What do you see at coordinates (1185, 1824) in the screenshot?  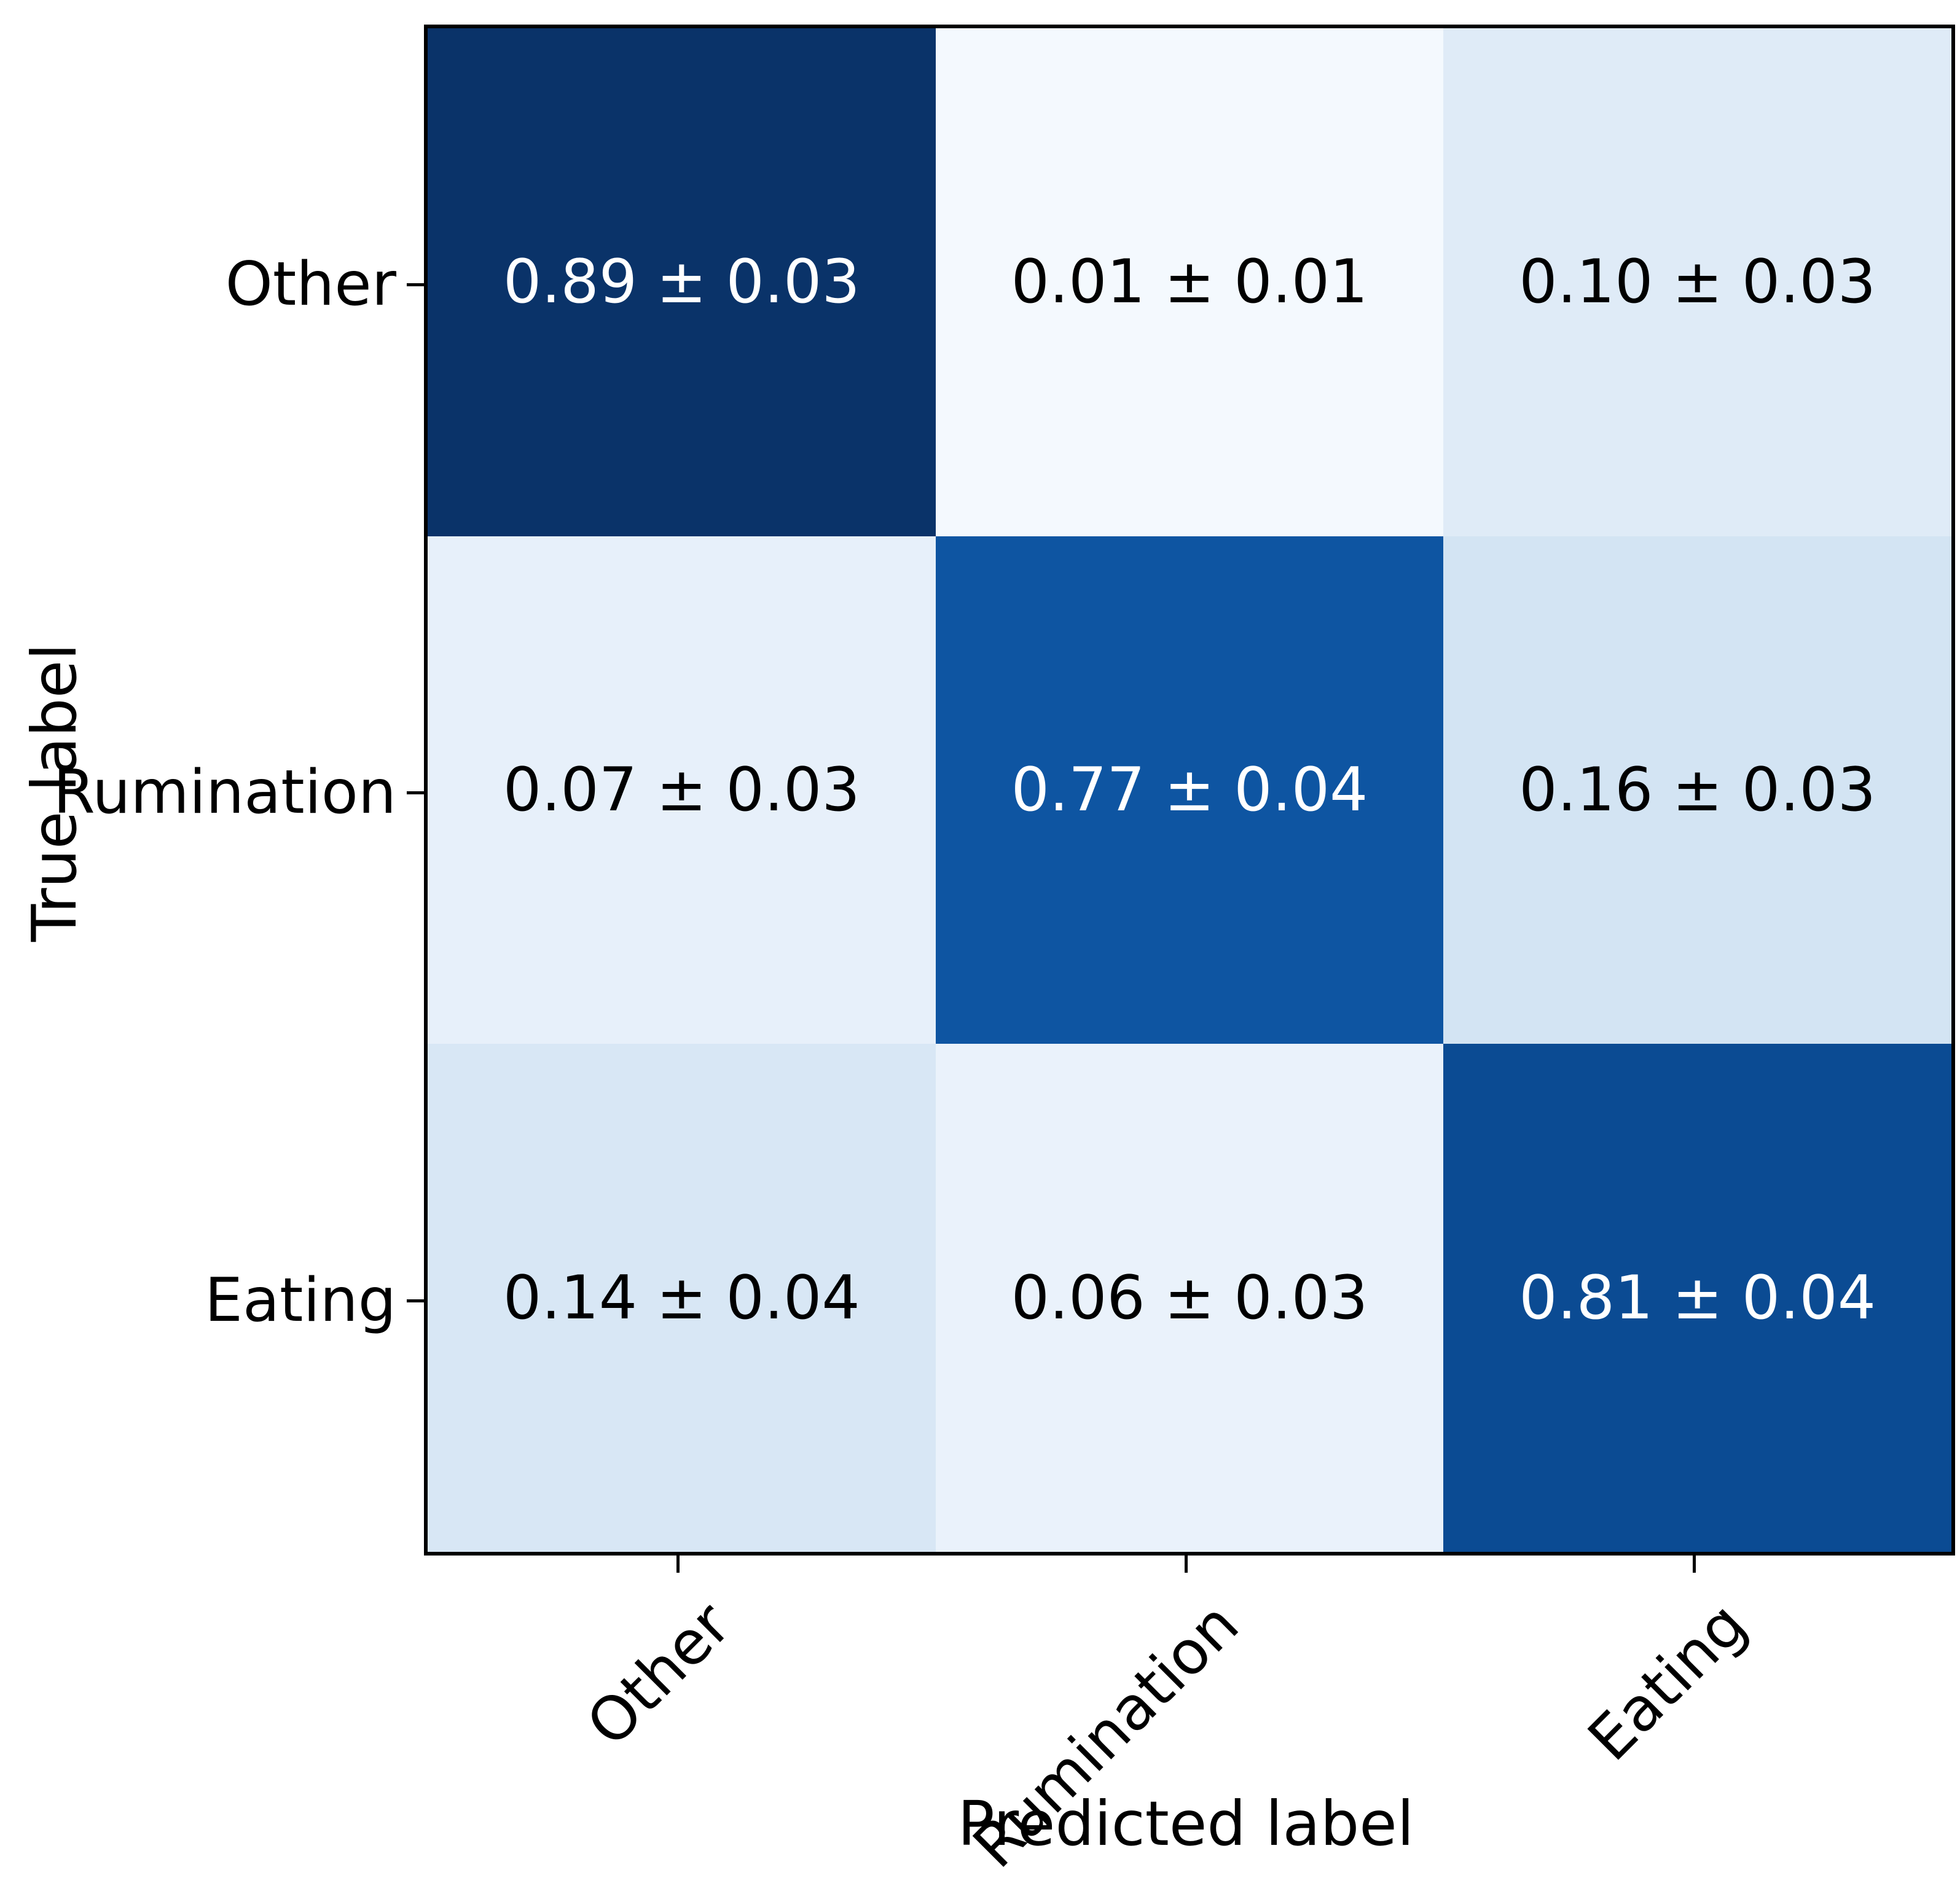 I see `x-axis-title: Predicted label` at bounding box center [1185, 1824].